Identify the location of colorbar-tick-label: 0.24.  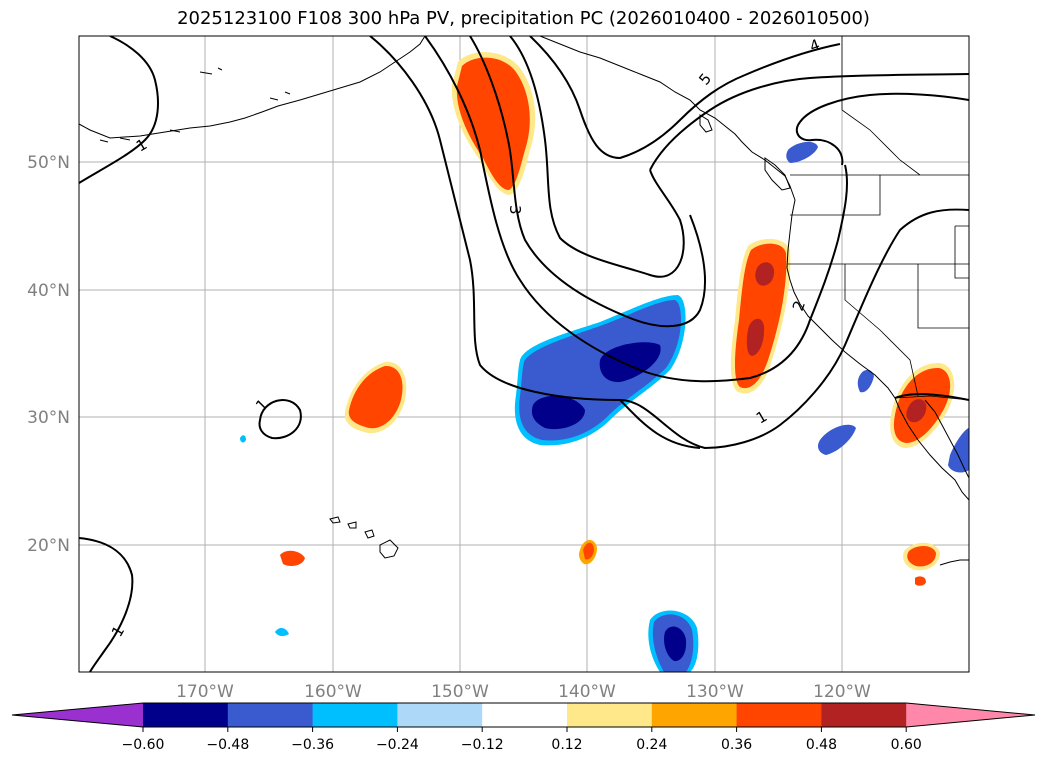
(651, 745).